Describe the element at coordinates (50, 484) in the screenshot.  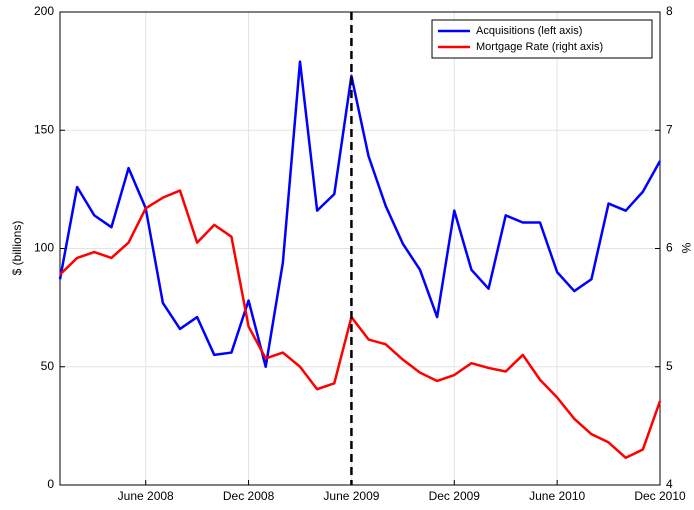
I see `y-tick-label: 0` at that location.